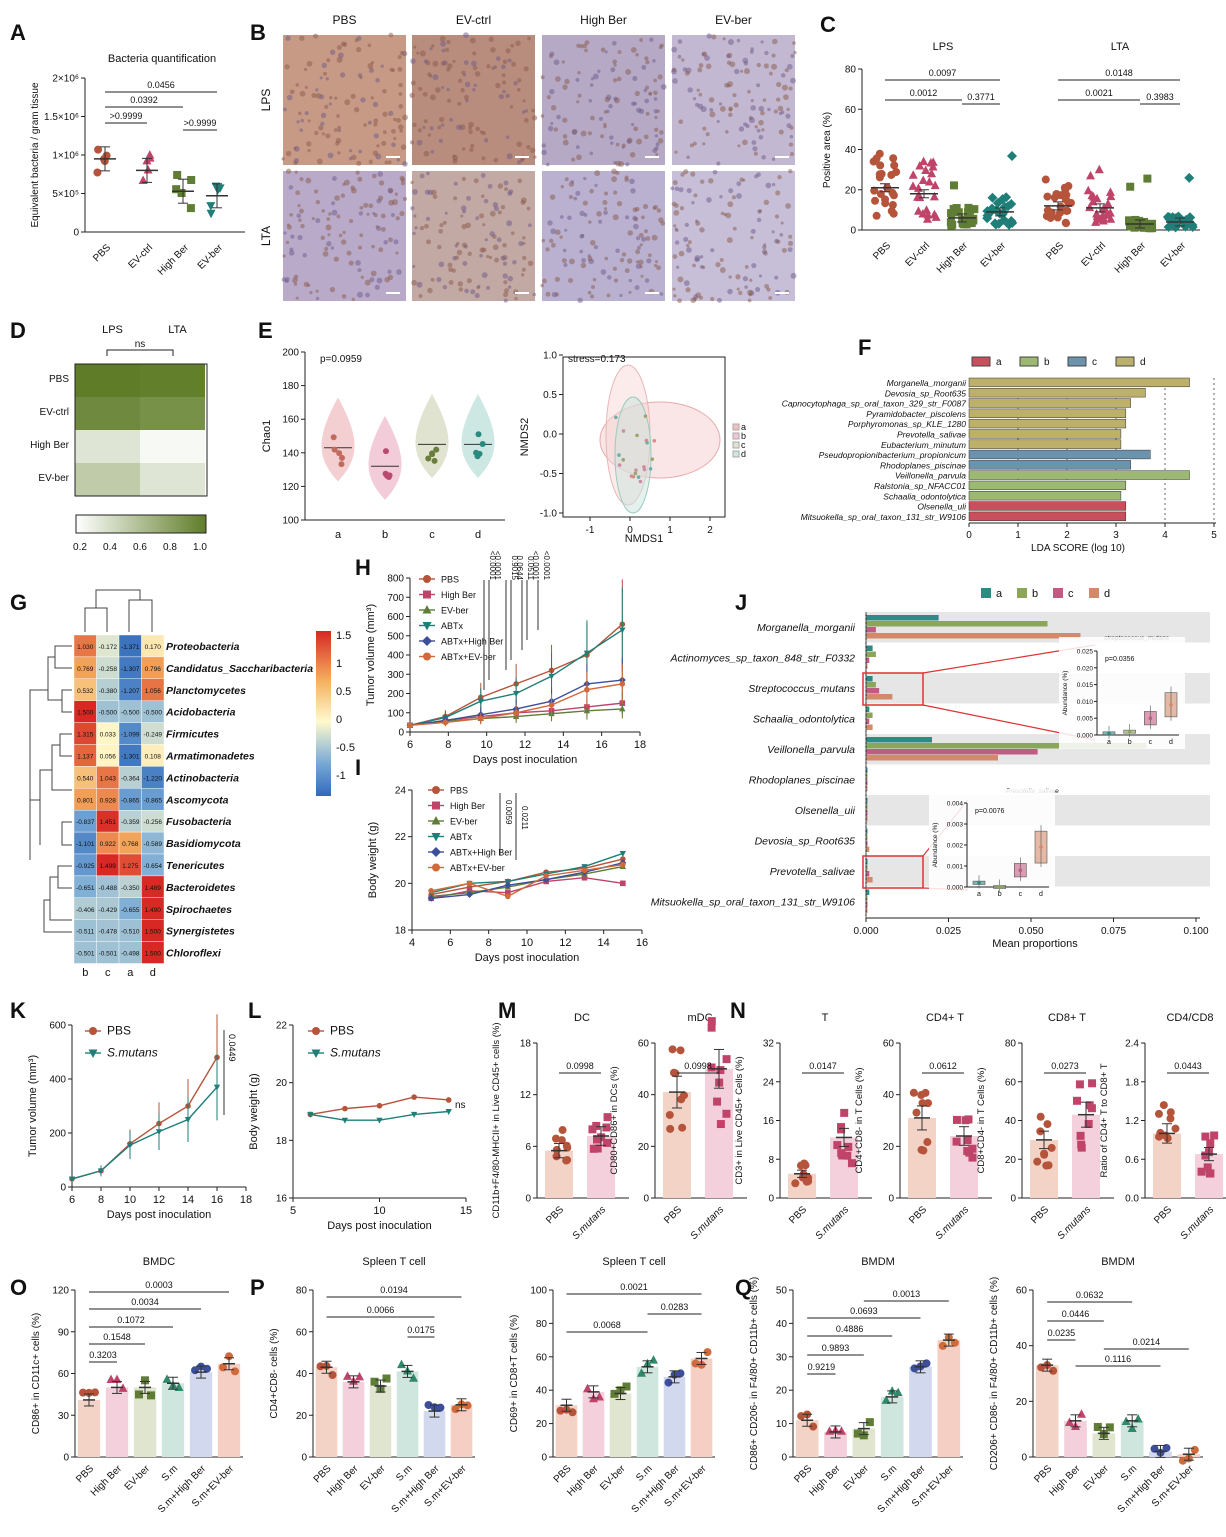  What do you see at coordinates (920, 486) in the screenshot?
I see `taxon-label: Ralstonia_sp_NFACC01` at bounding box center [920, 486].